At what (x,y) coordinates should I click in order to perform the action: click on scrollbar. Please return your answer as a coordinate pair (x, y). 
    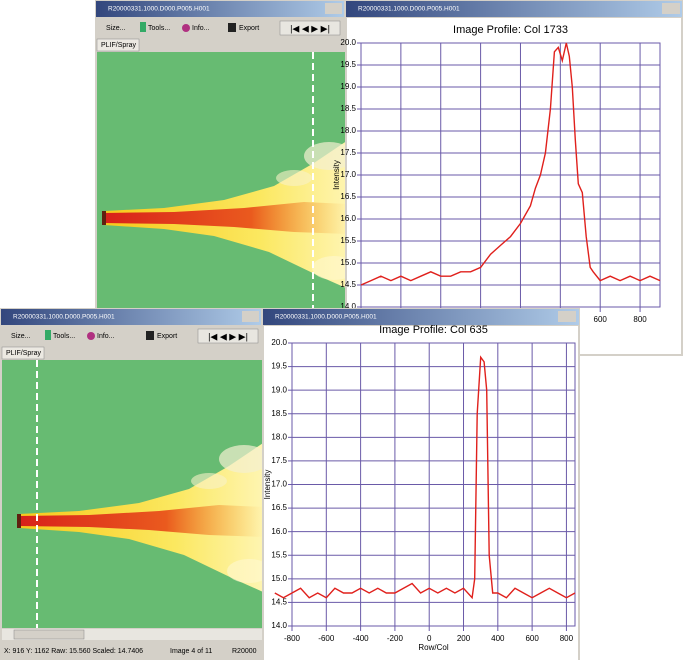
    Looking at the image, I should click on (132, 634).